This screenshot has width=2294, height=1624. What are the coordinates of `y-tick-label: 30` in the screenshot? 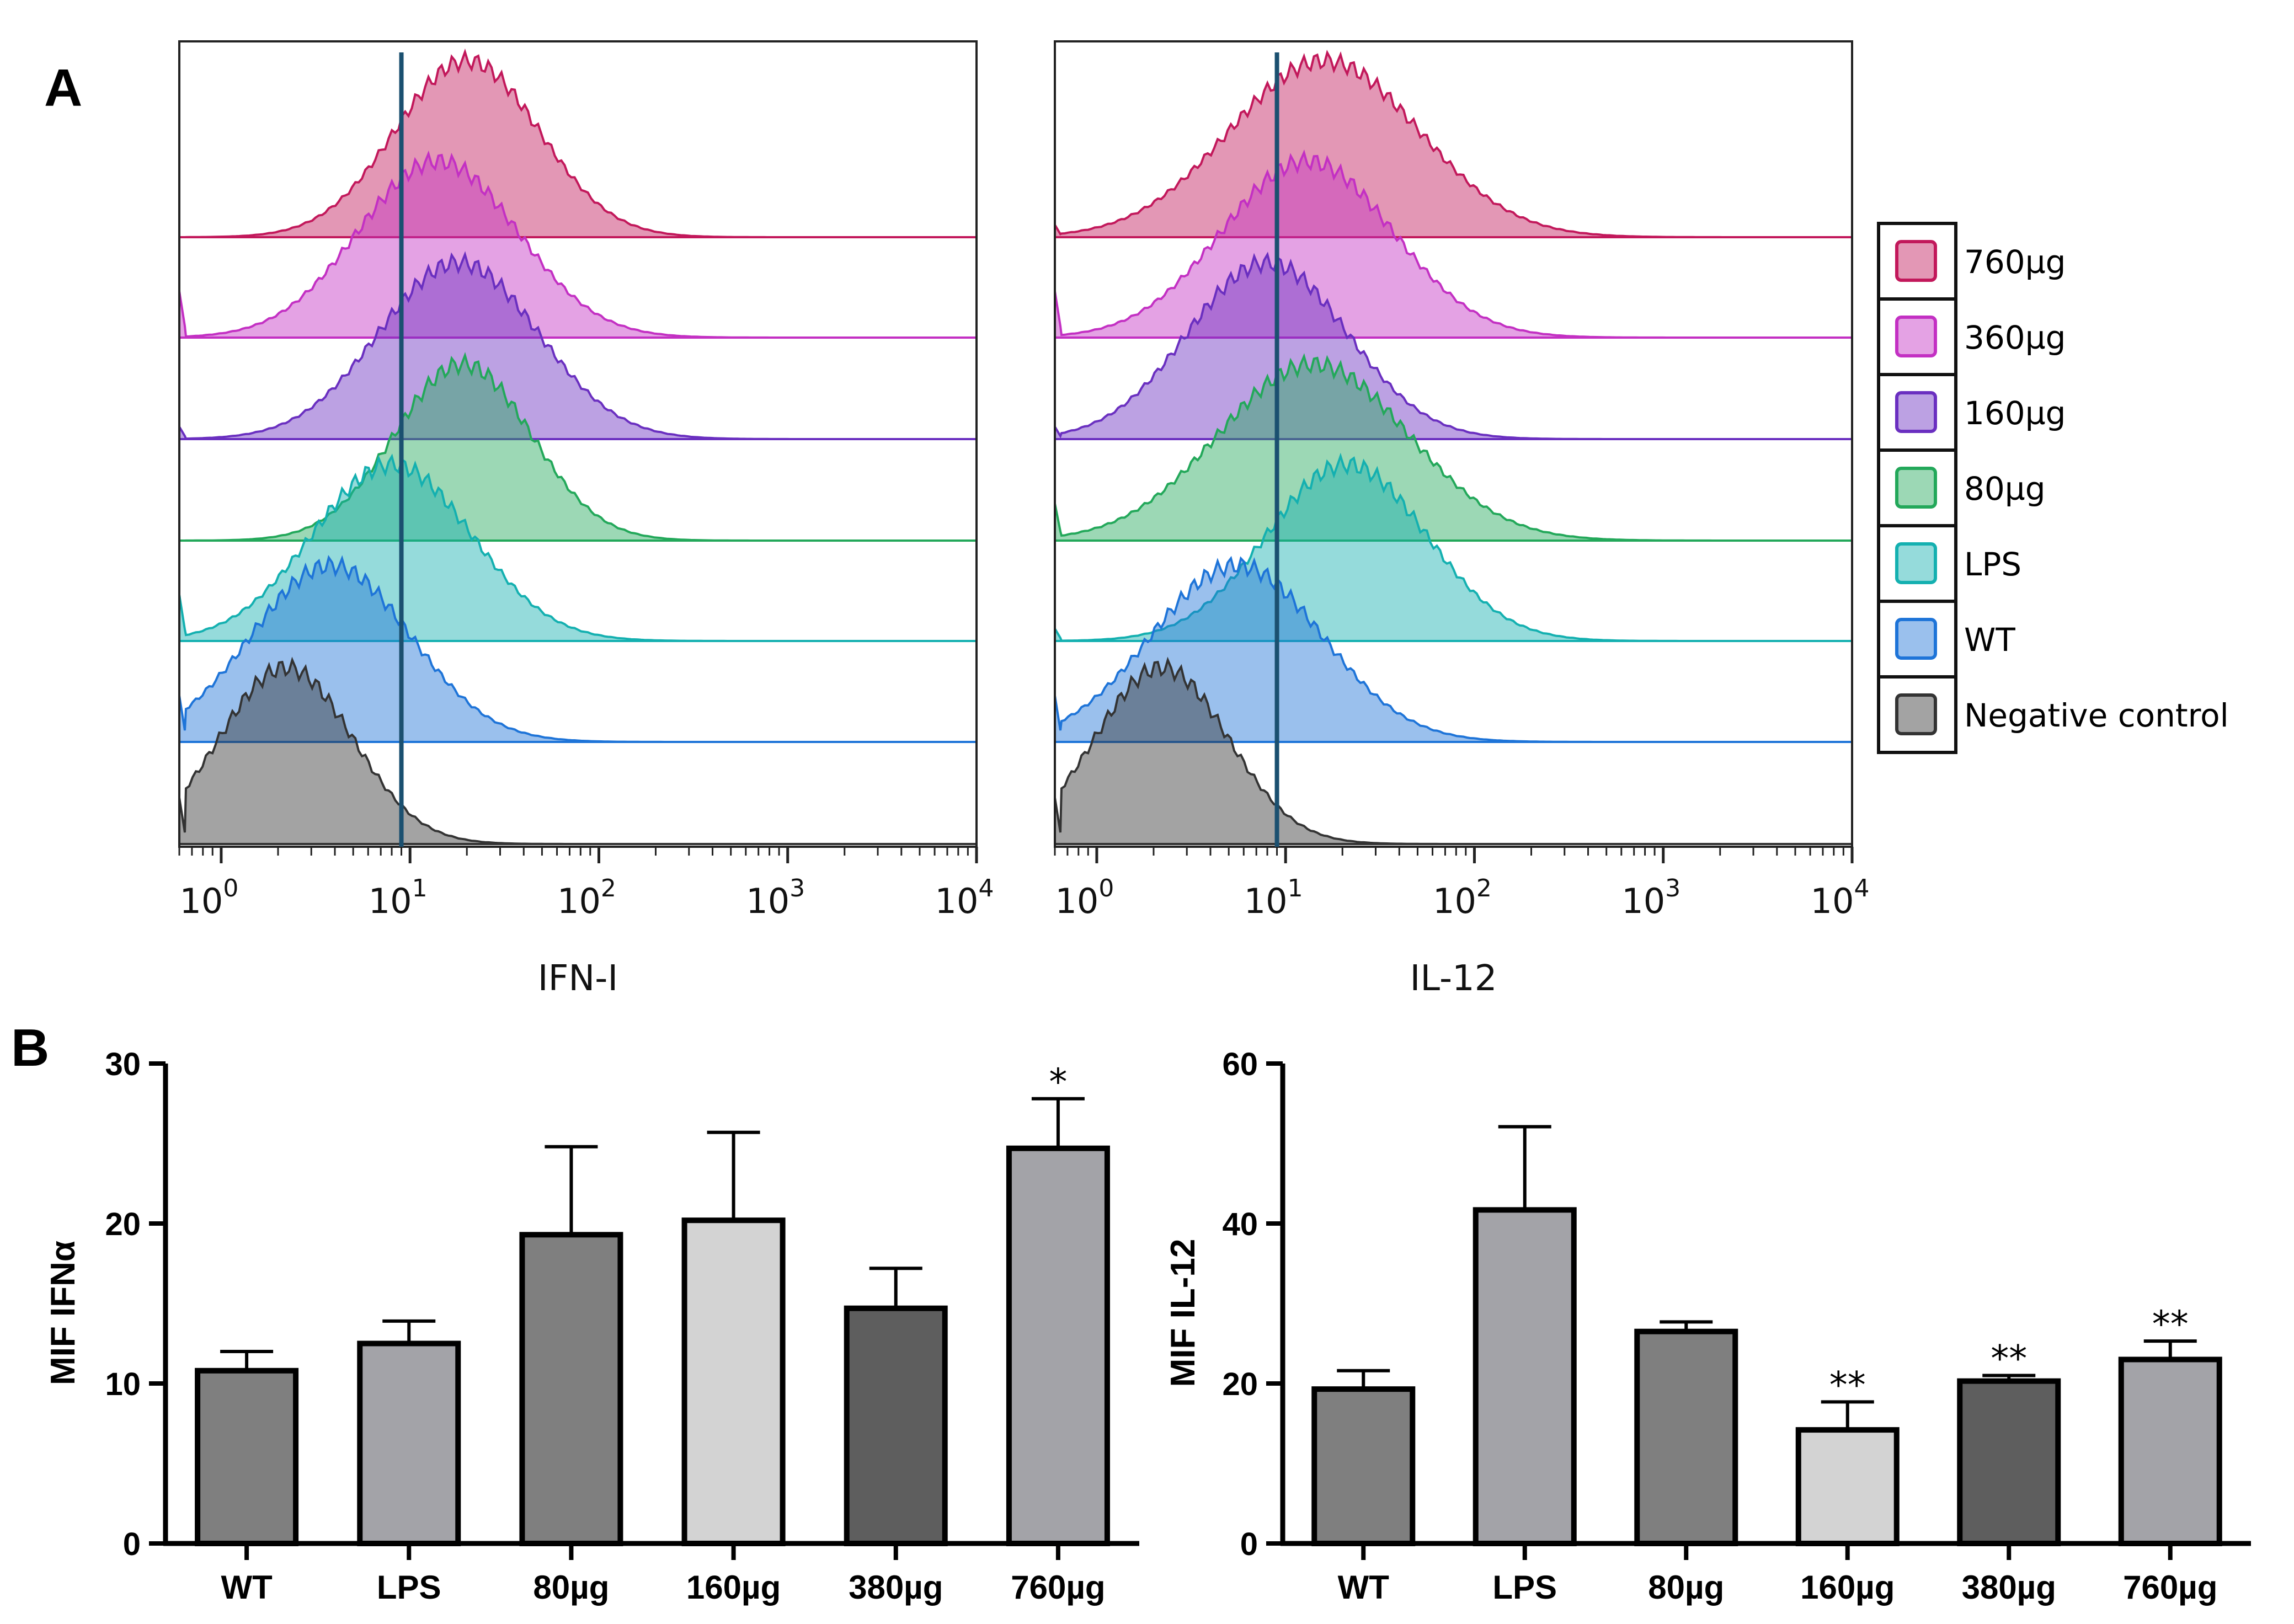 It's located at (123, 1064).